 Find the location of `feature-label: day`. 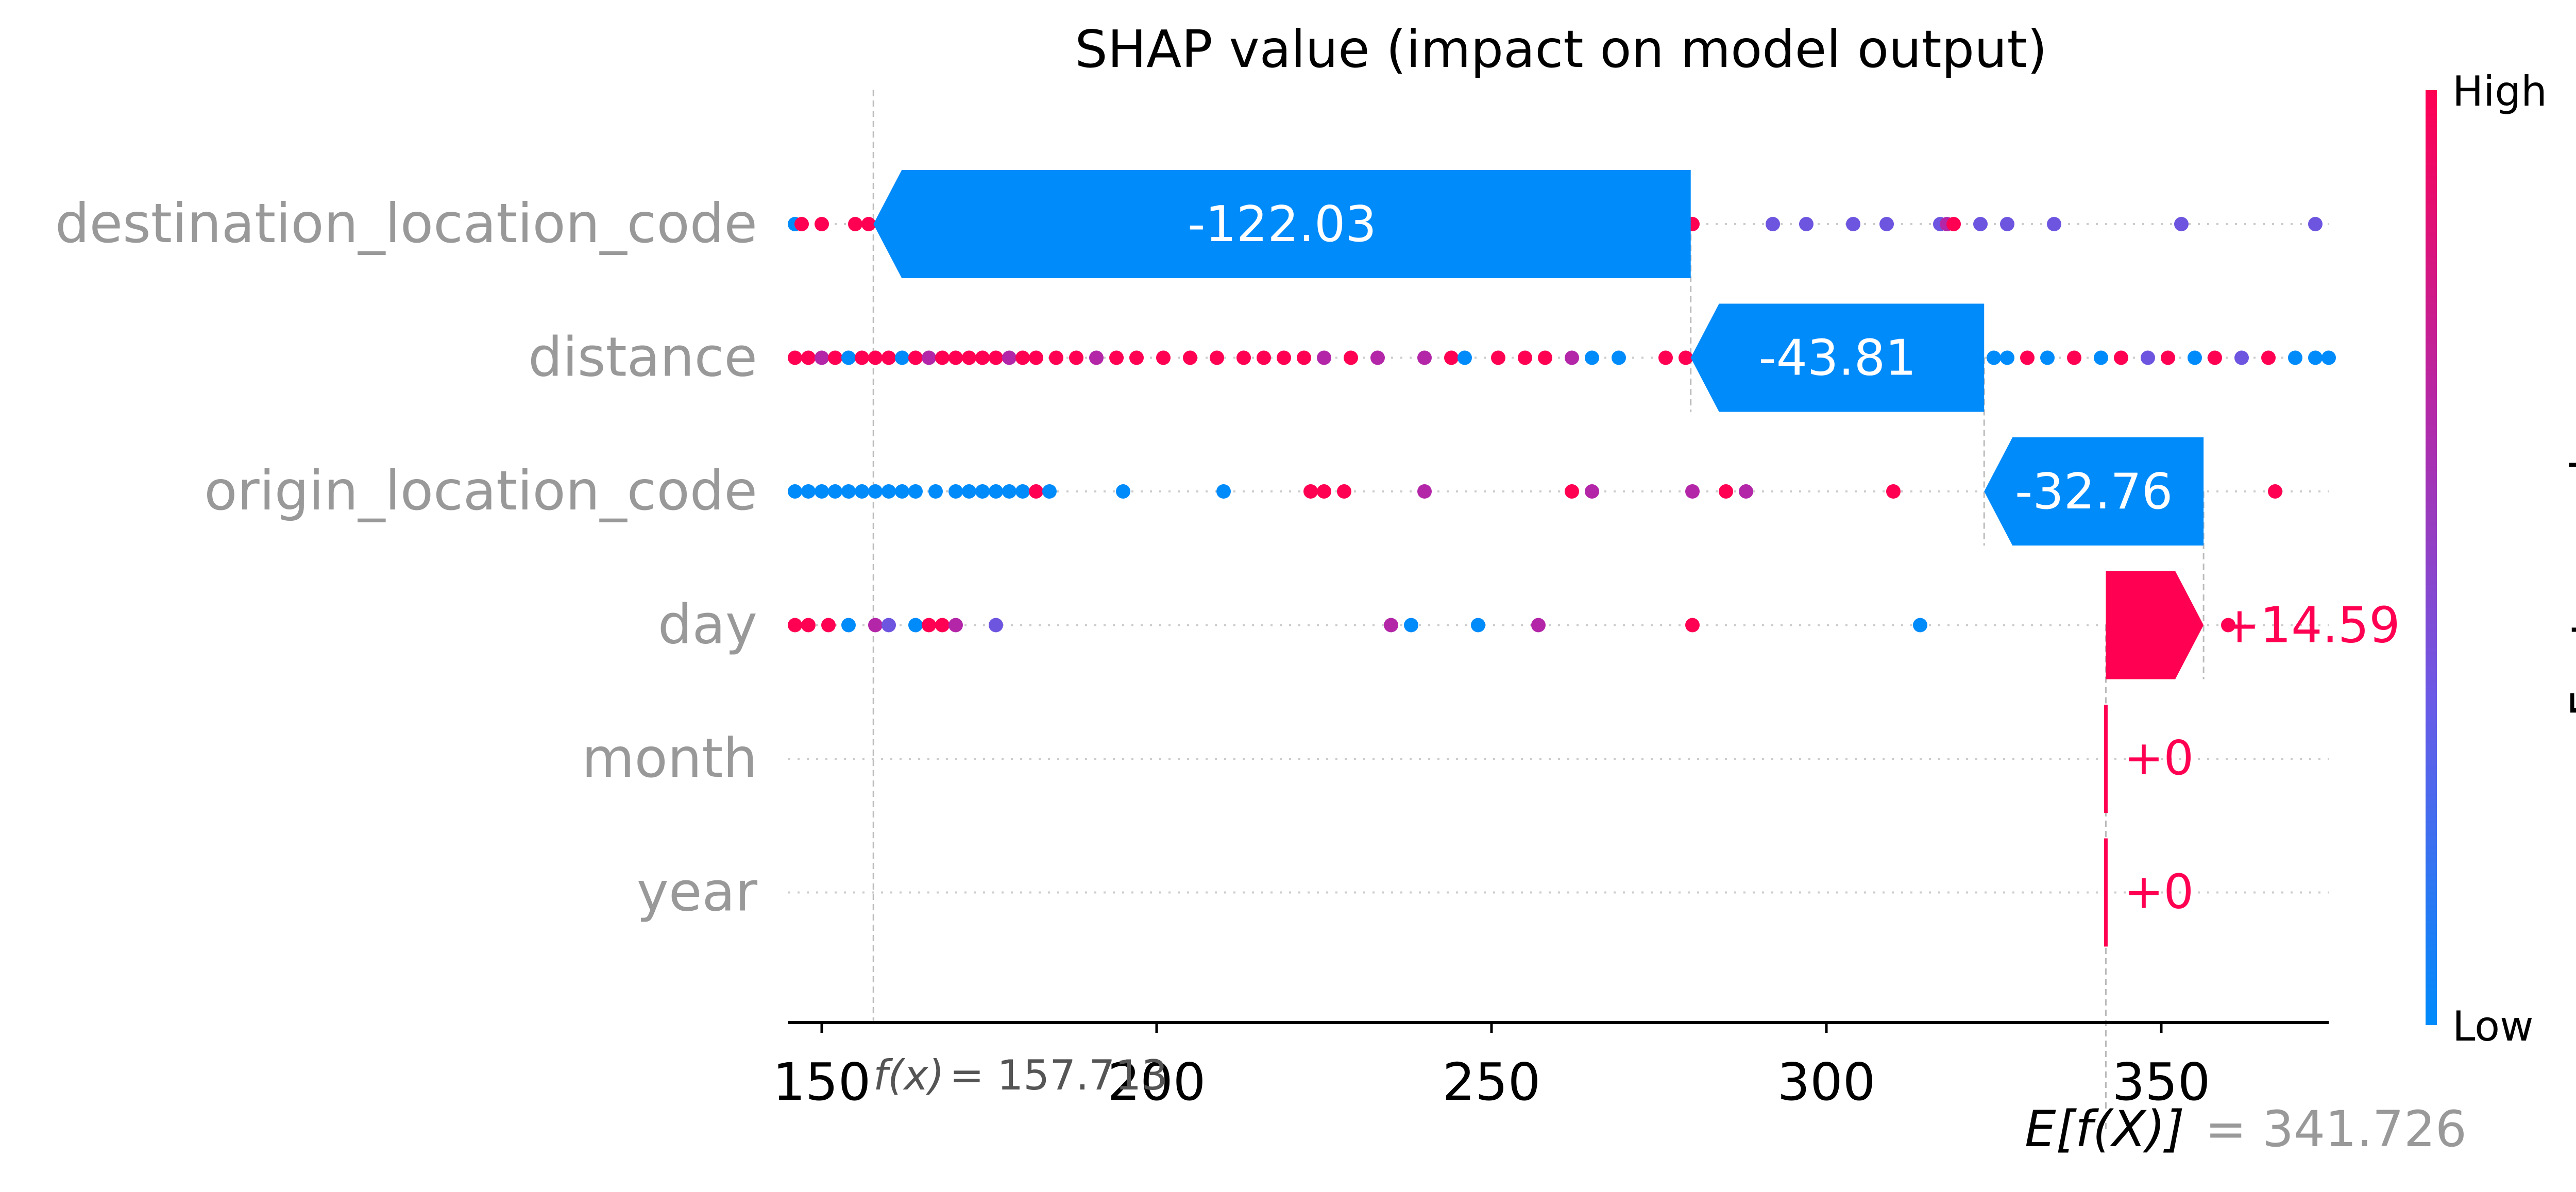

feature-label: day is located at coordinates (707, 625).